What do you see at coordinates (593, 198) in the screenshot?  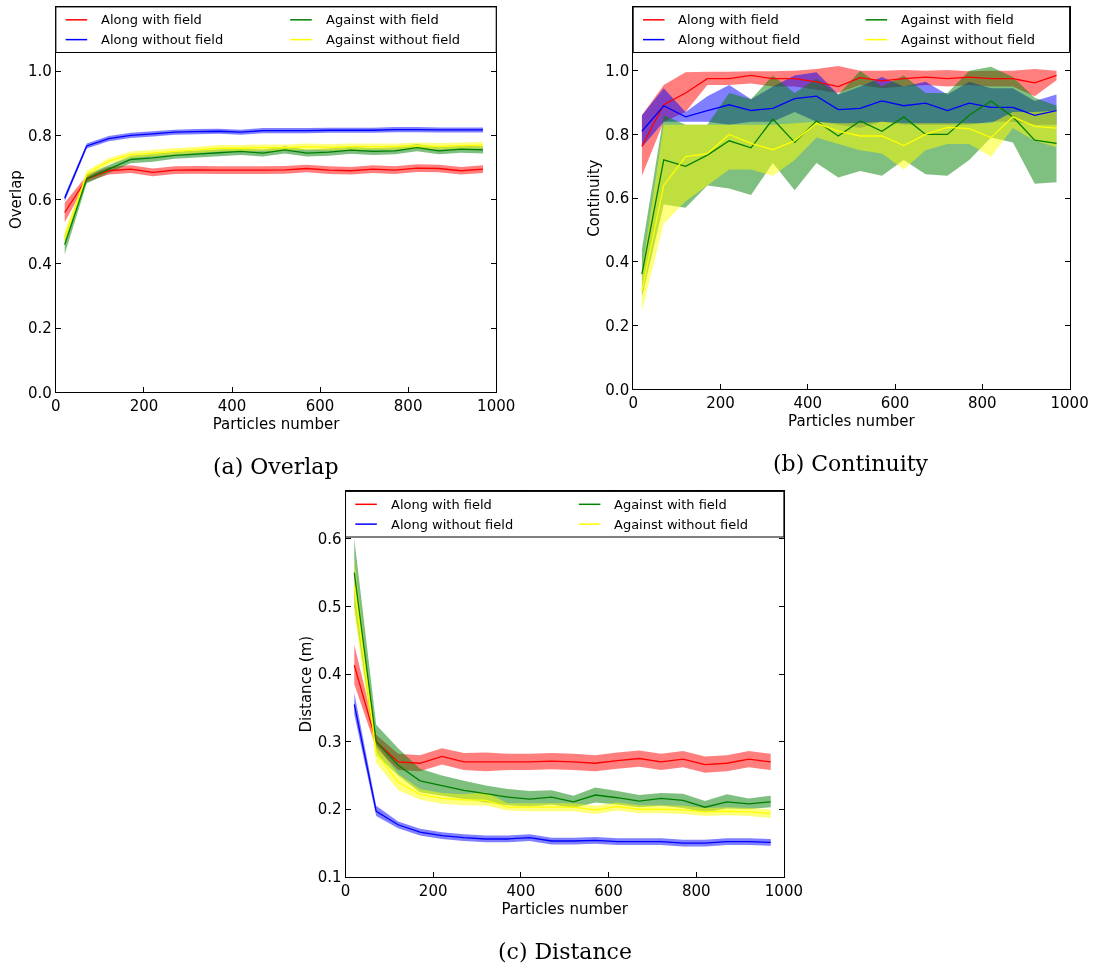 I see `y-axis-title: Continuity` at bounding box center [593, 198].